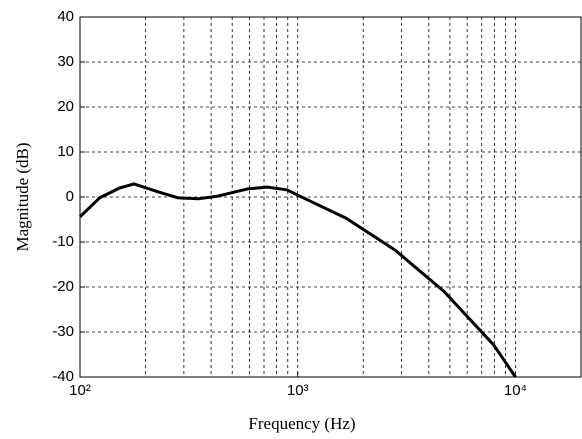  What do you see at coordinates (65, 61) in the screenshot?
I see `y-tick-label: 30` at bounding box center [65, 61].